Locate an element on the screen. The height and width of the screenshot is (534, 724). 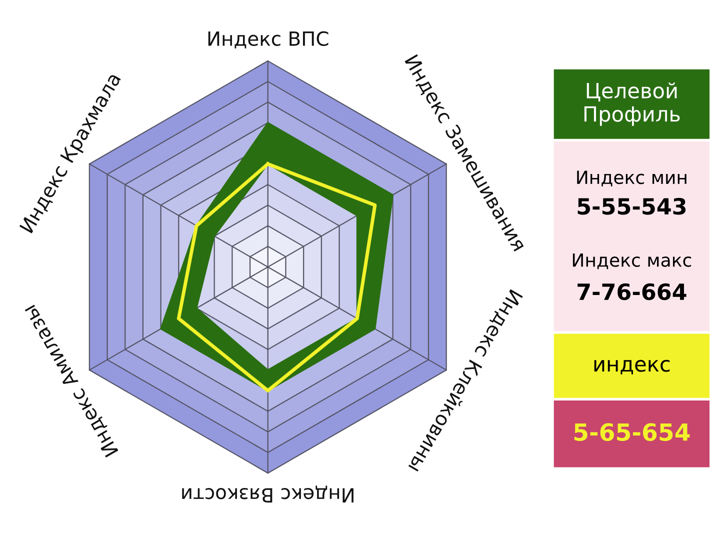
text: 5-55-543 is located at coordinates (632, 206).